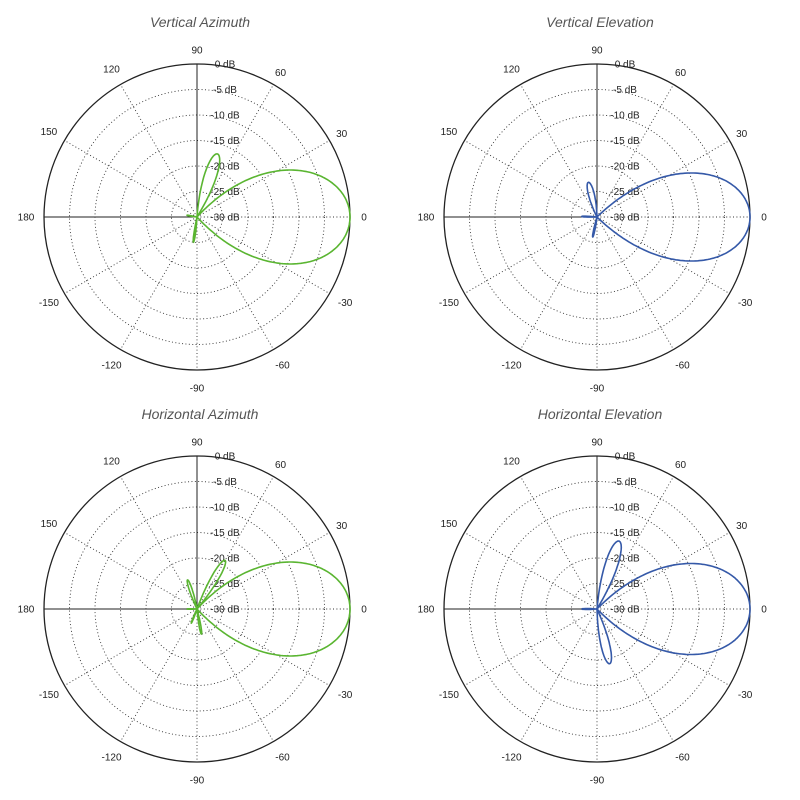 This screenshot has width=800, height=800. Describe the element at coordinates (200, 22) in the screenshot. I see `chart-title: Vertical Azimuth` at that location.